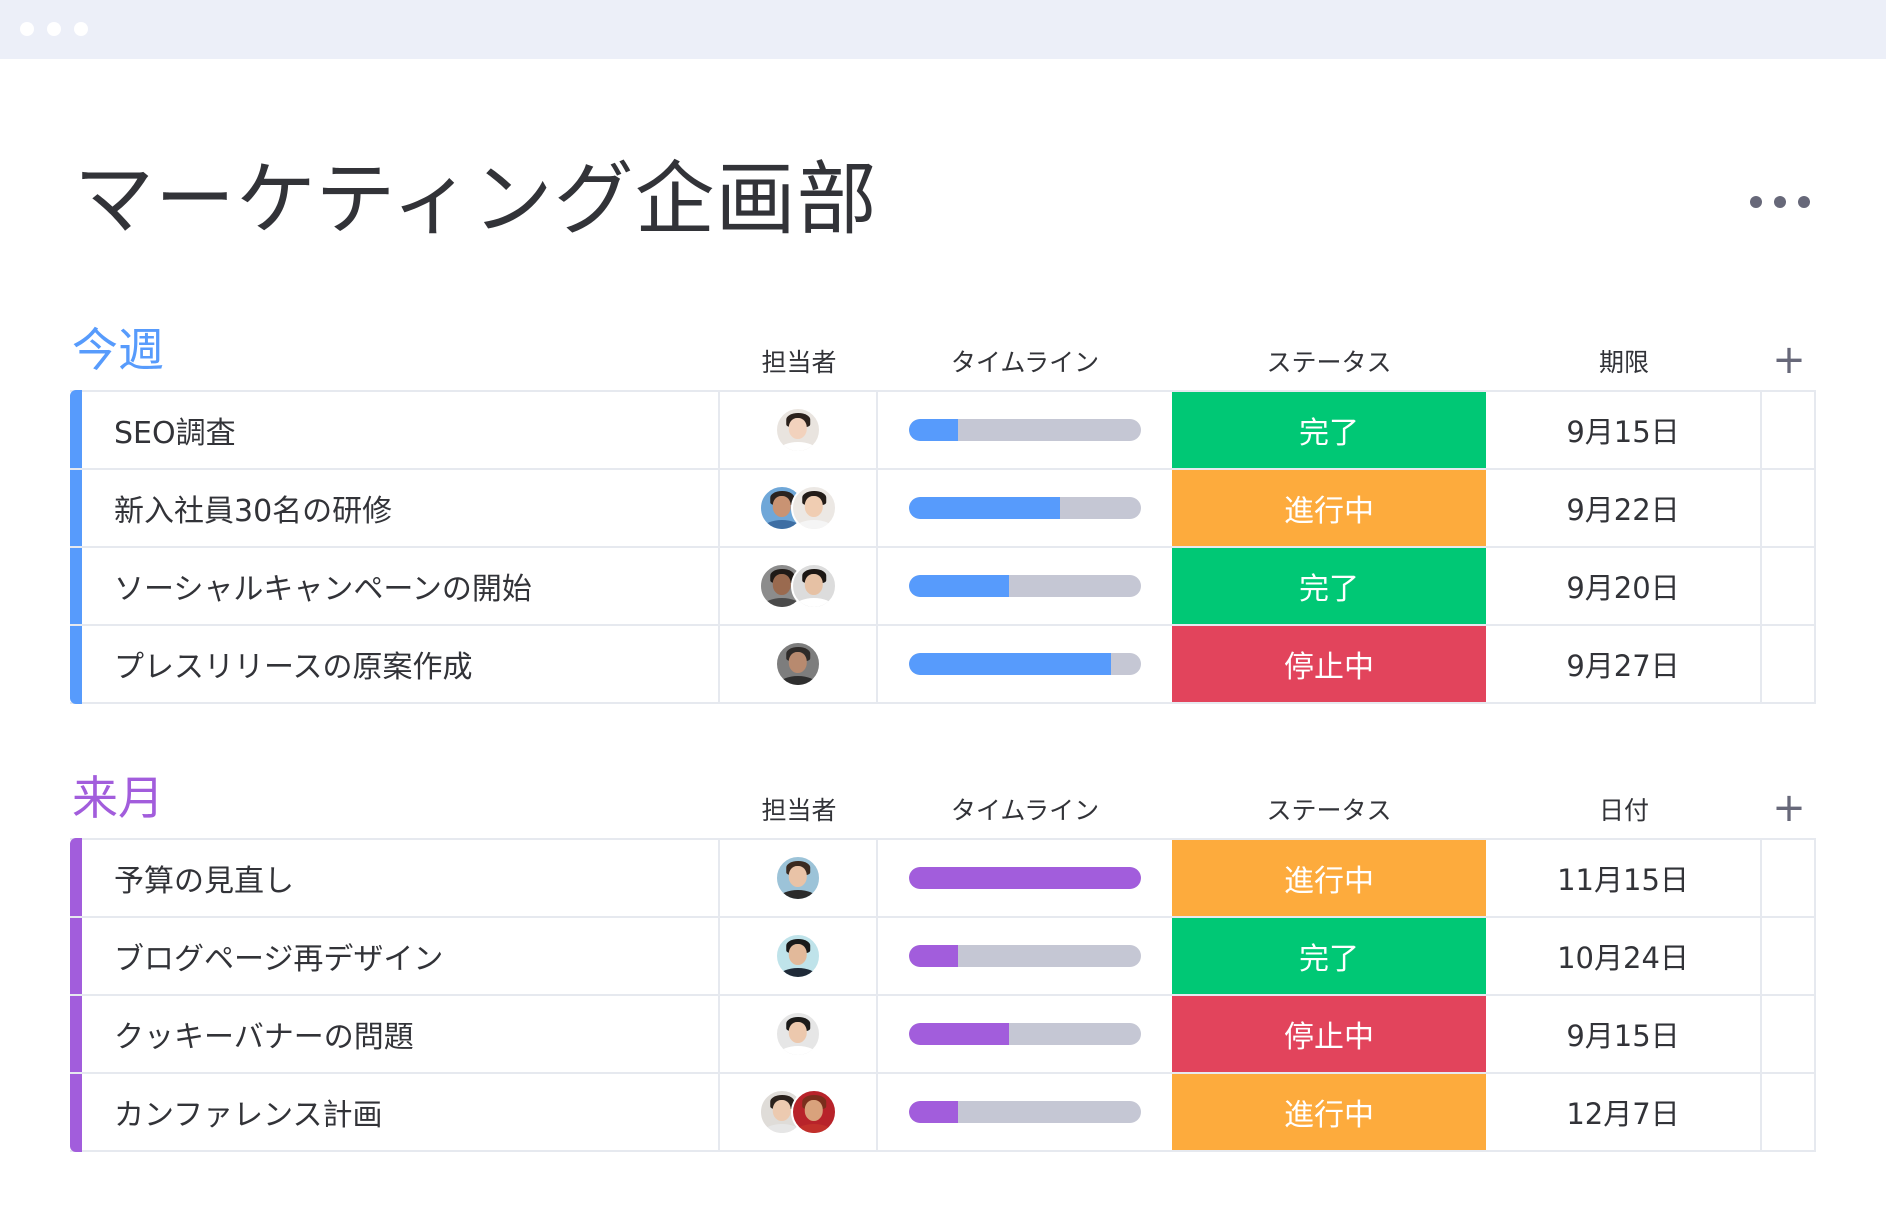 This screenshot has height=1218, width=1886. I want to click on item-name: 新入社員30名の研修, so click(401, 508).